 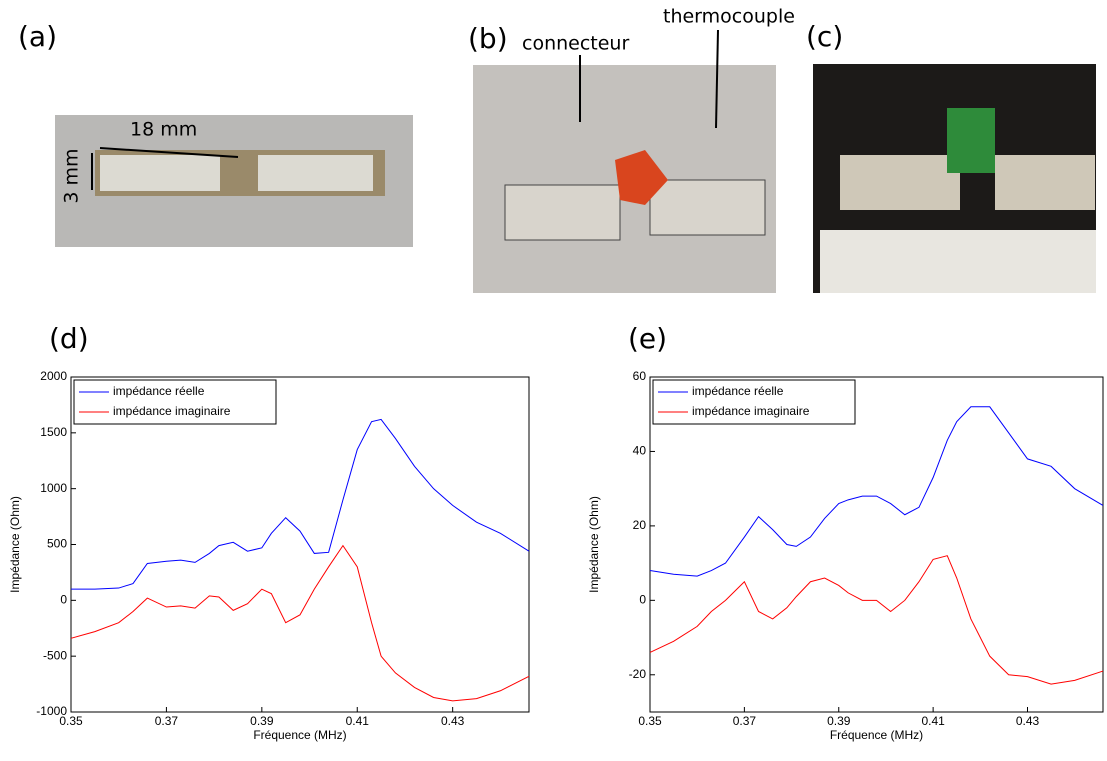 What do you see at coordinates (640, 376) in the screenshot?
I see `y-tick-label: 60` at bounding box center [640, 376].